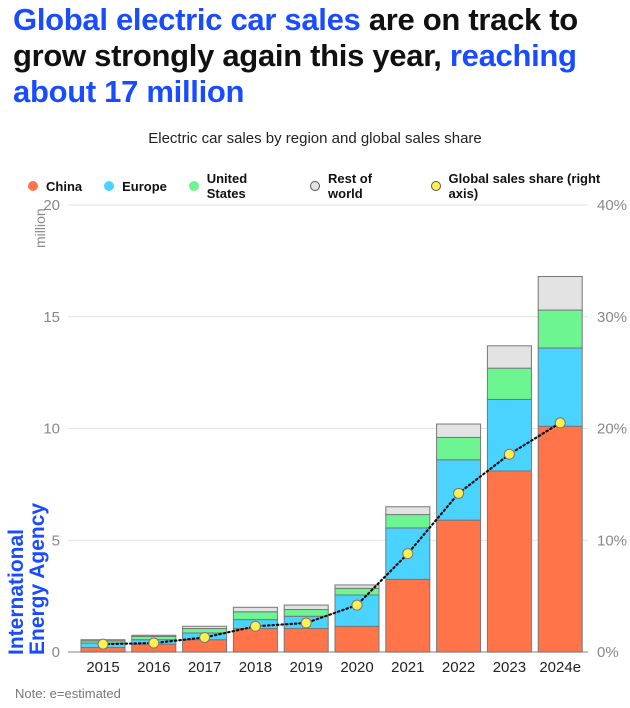  What do you see at coordinates (153, 667) in the screenshot?
I see `x-tick-label: 2016` at bounding box center [153, 667].